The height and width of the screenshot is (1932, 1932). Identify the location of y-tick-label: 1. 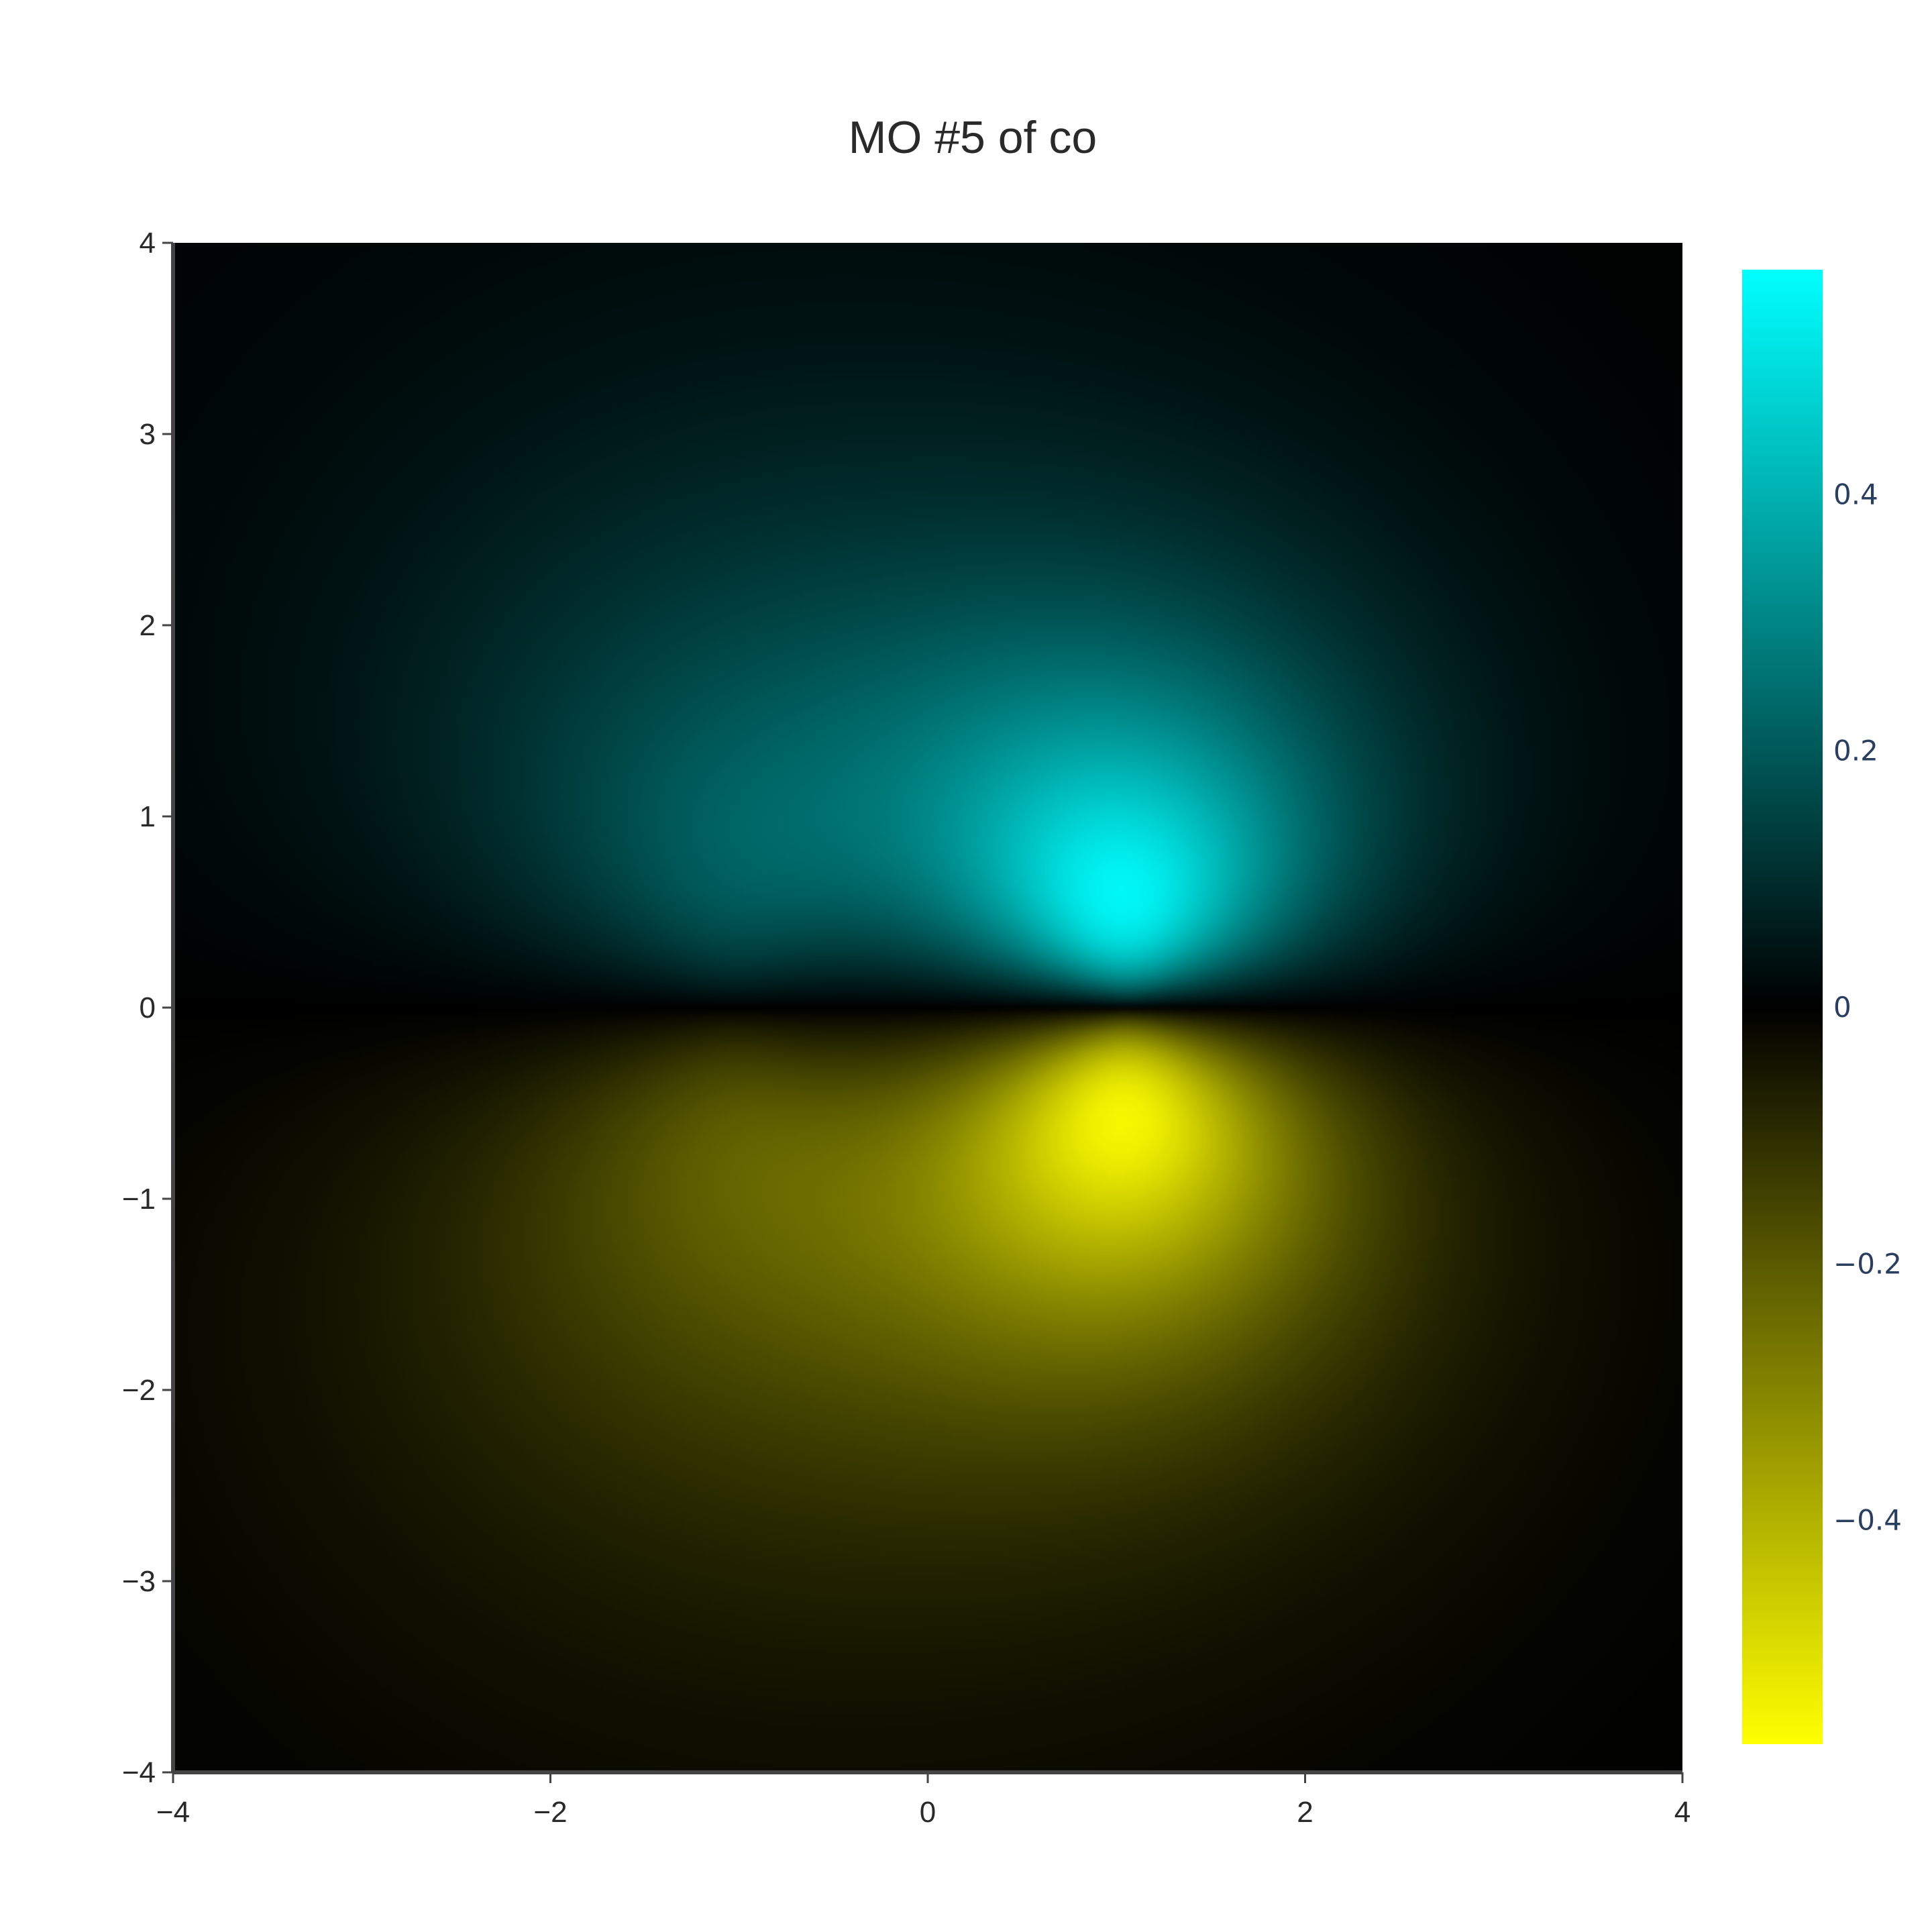
(148, 816).